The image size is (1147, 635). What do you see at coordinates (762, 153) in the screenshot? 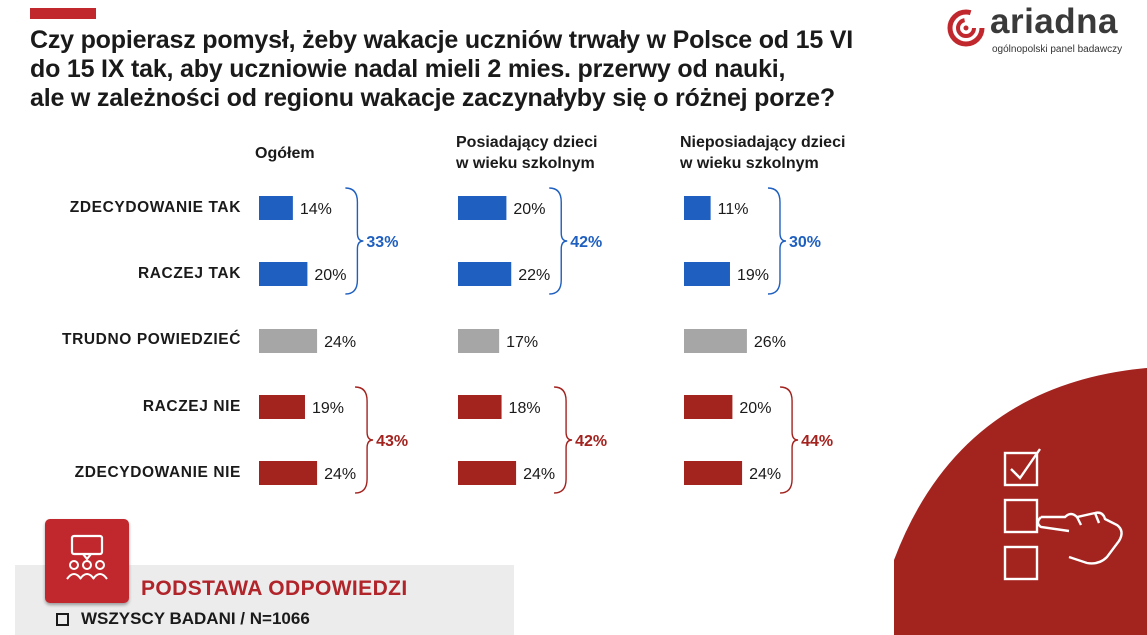
I see `group-header-without-children: Nieposiadający dzieci w wieku szkolnym` at bounding box center [762, 153].